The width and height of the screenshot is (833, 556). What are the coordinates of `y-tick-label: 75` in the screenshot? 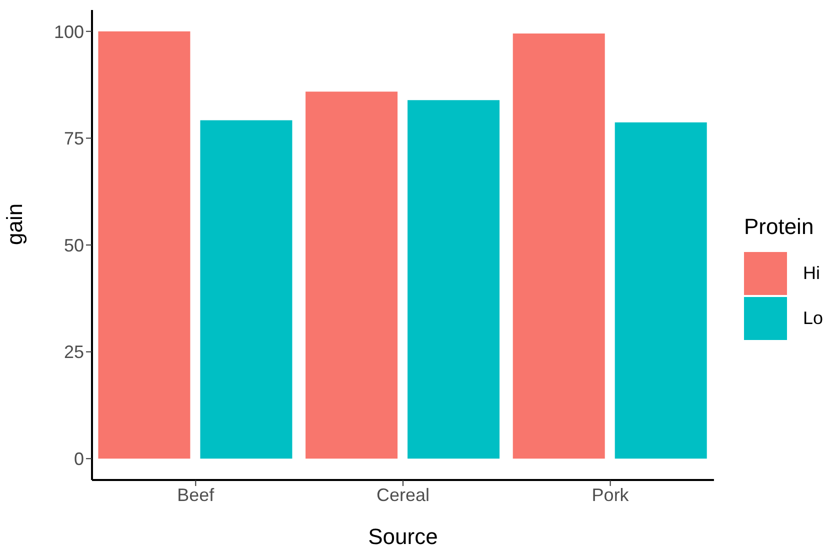 It's located at (74, 138).